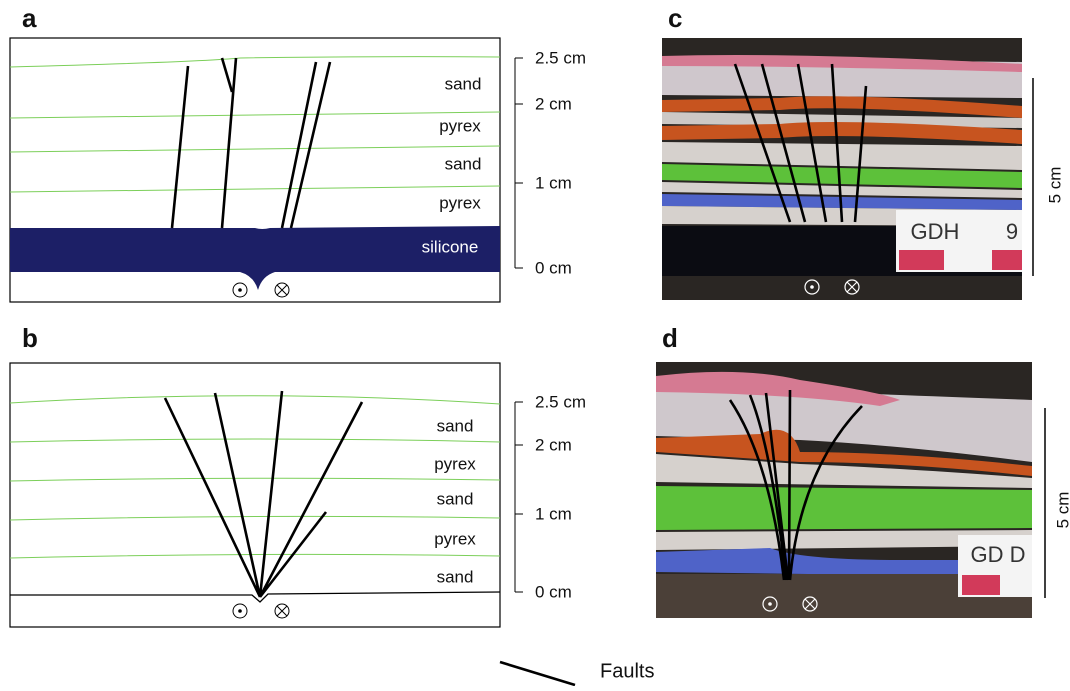 The height and width of the screenshot is (691, 1070). Describe the element at coordinates (450, 246) in the screenshot. I see `layer-label: silicone` at that location.